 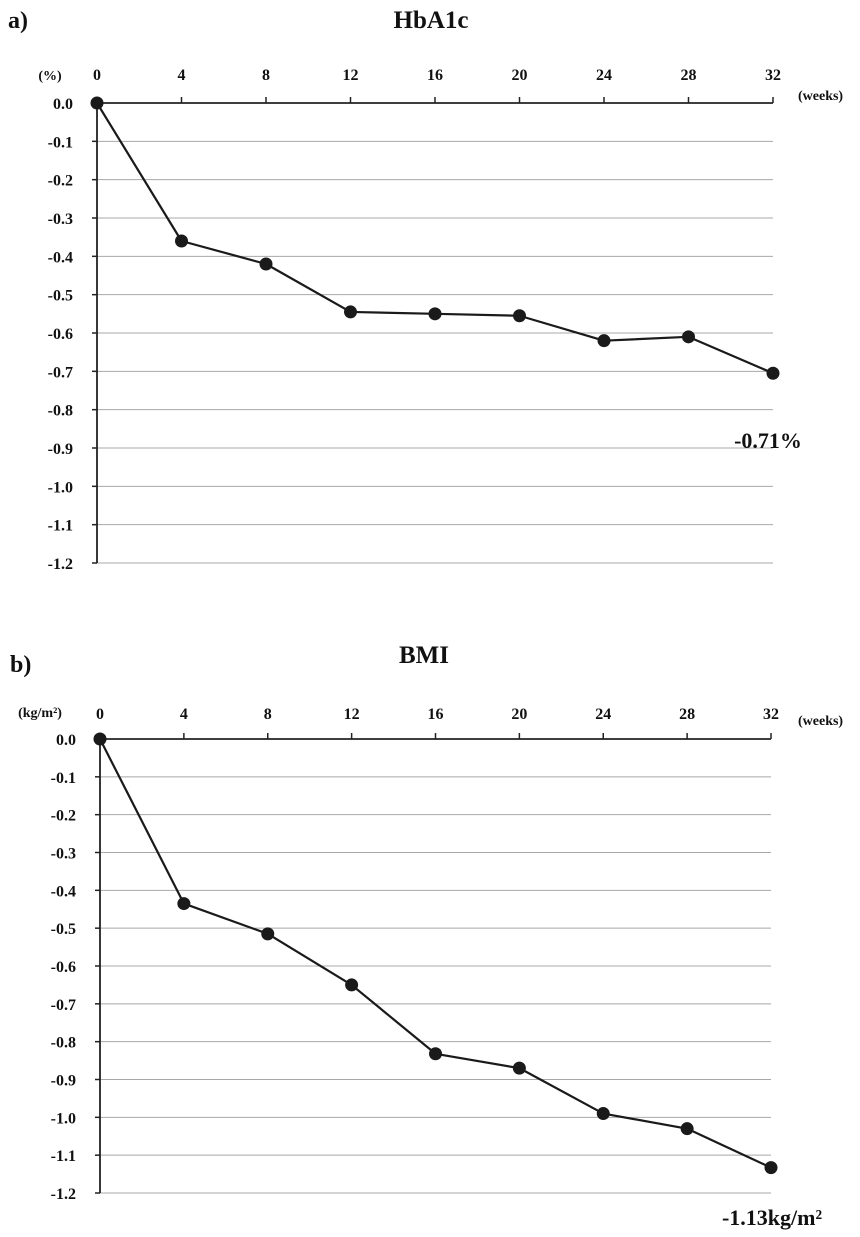 I want to click on end-value-annotation: -1.13kg/m², so click(x=772, y=1217).